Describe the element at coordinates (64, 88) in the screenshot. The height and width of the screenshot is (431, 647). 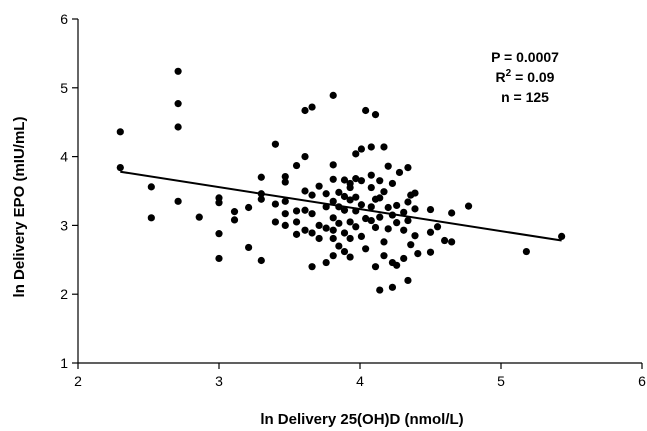
I see `y-tick-label: 5` at that location.